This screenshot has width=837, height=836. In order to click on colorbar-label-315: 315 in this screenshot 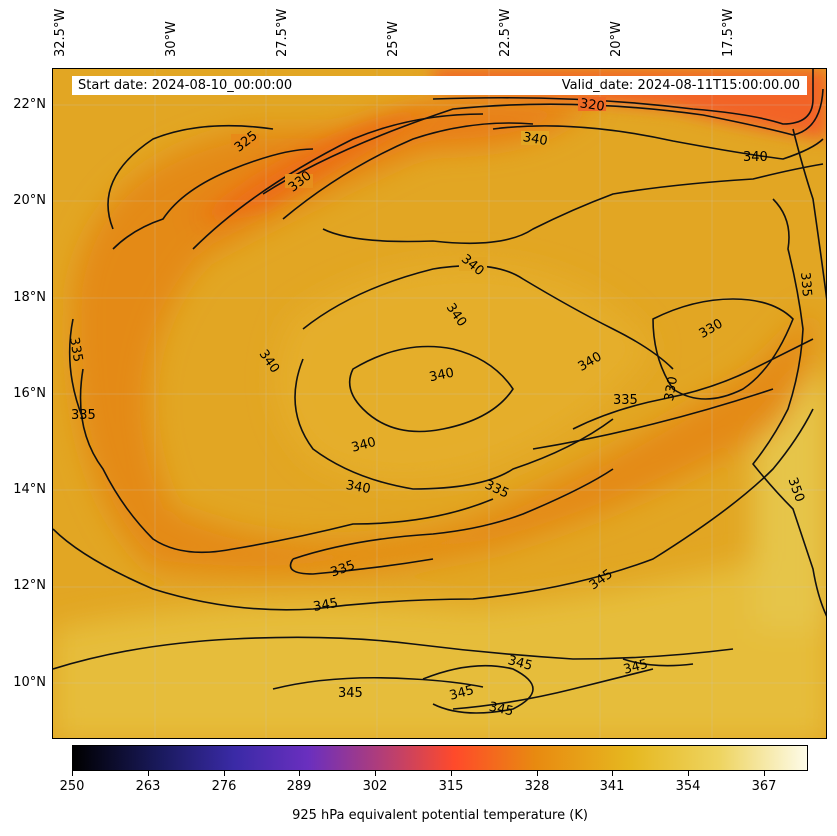, I will do `click(451, 786)`.